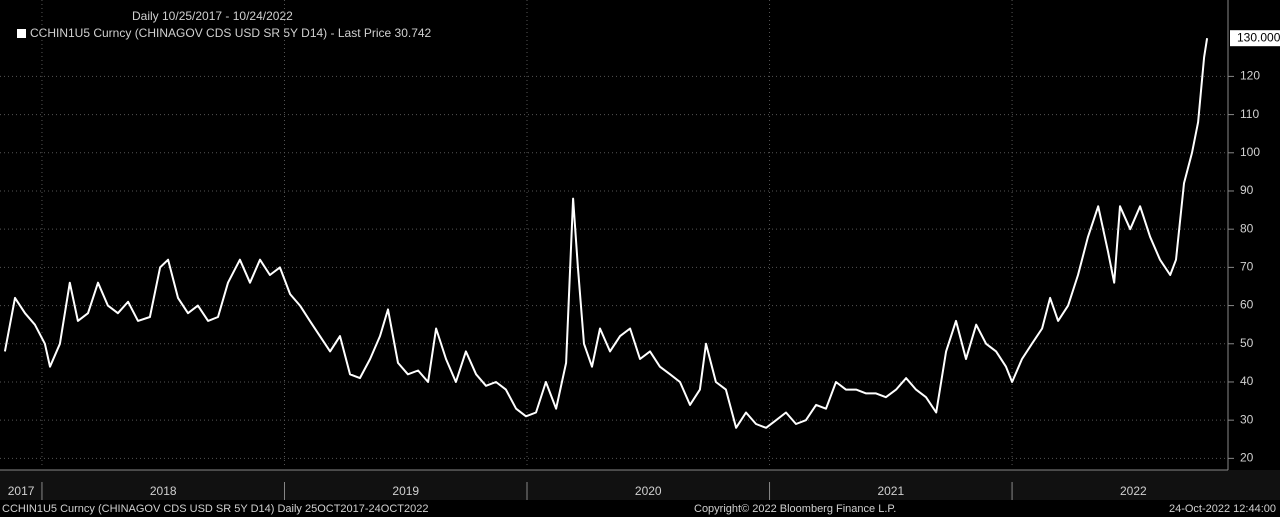  What do you see at coordinates (648, 491) in the screenshot?
I see `x-tick-label: 2020` at bounding box center [648, 491].